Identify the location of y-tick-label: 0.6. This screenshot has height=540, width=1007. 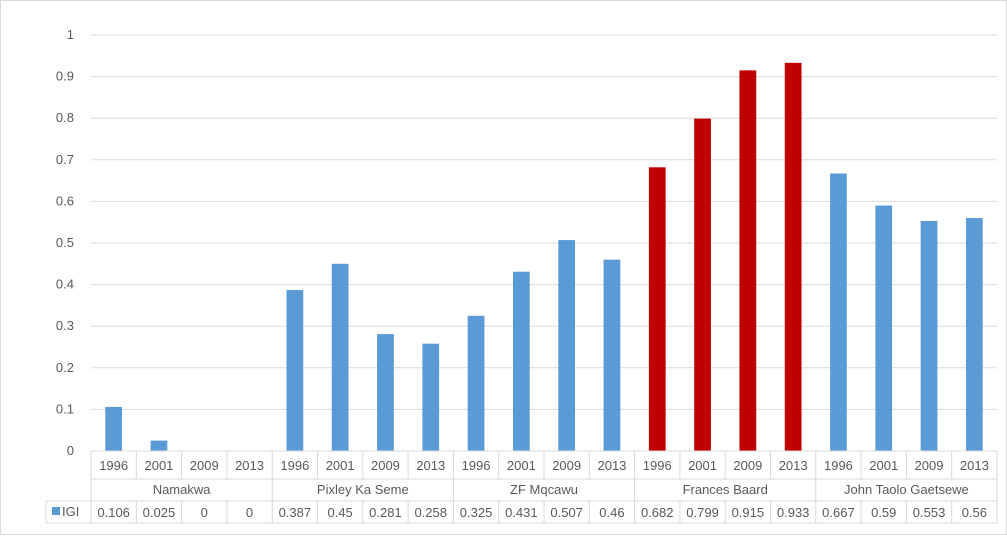
(65, 200).